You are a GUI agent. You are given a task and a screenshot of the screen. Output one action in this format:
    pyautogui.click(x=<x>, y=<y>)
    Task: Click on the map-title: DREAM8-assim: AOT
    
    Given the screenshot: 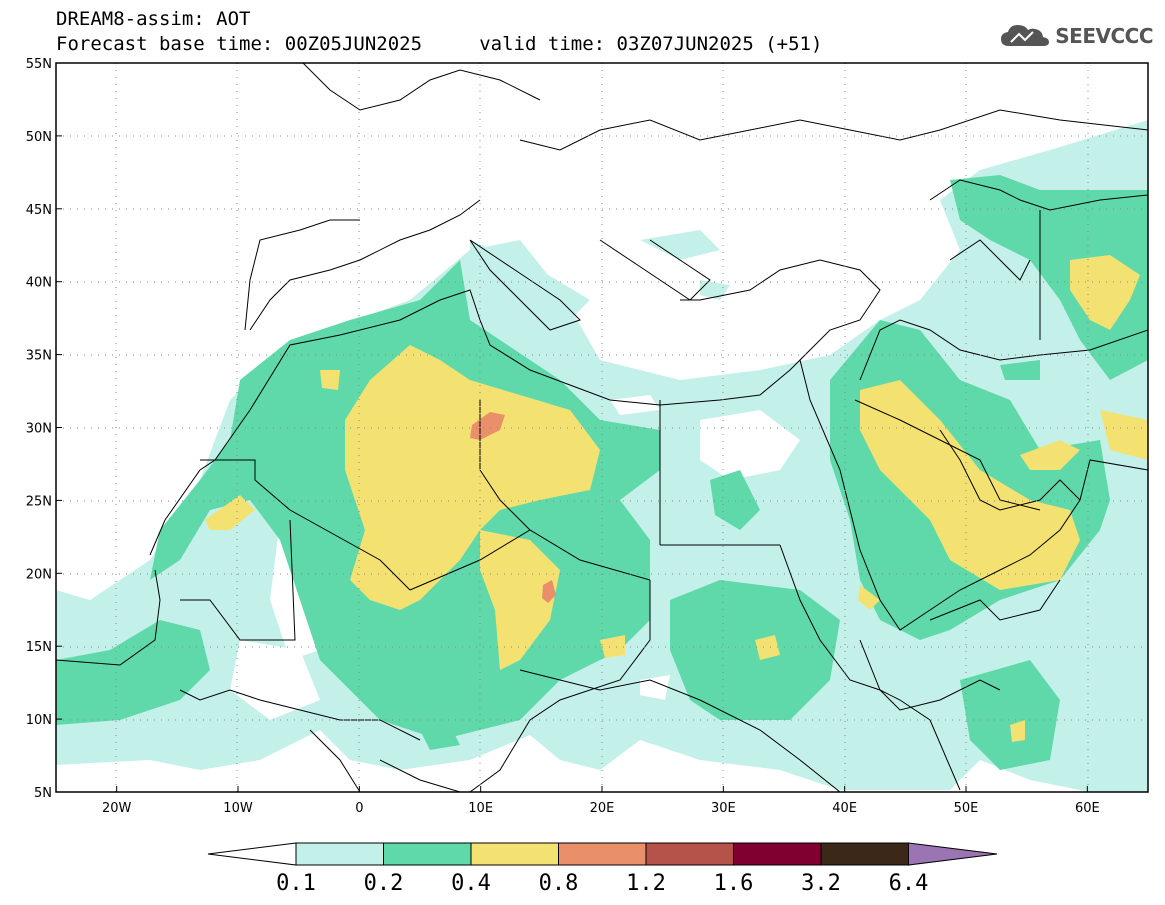 What is the action you would take?
    pyautogui.click(x=153, y=19)
    